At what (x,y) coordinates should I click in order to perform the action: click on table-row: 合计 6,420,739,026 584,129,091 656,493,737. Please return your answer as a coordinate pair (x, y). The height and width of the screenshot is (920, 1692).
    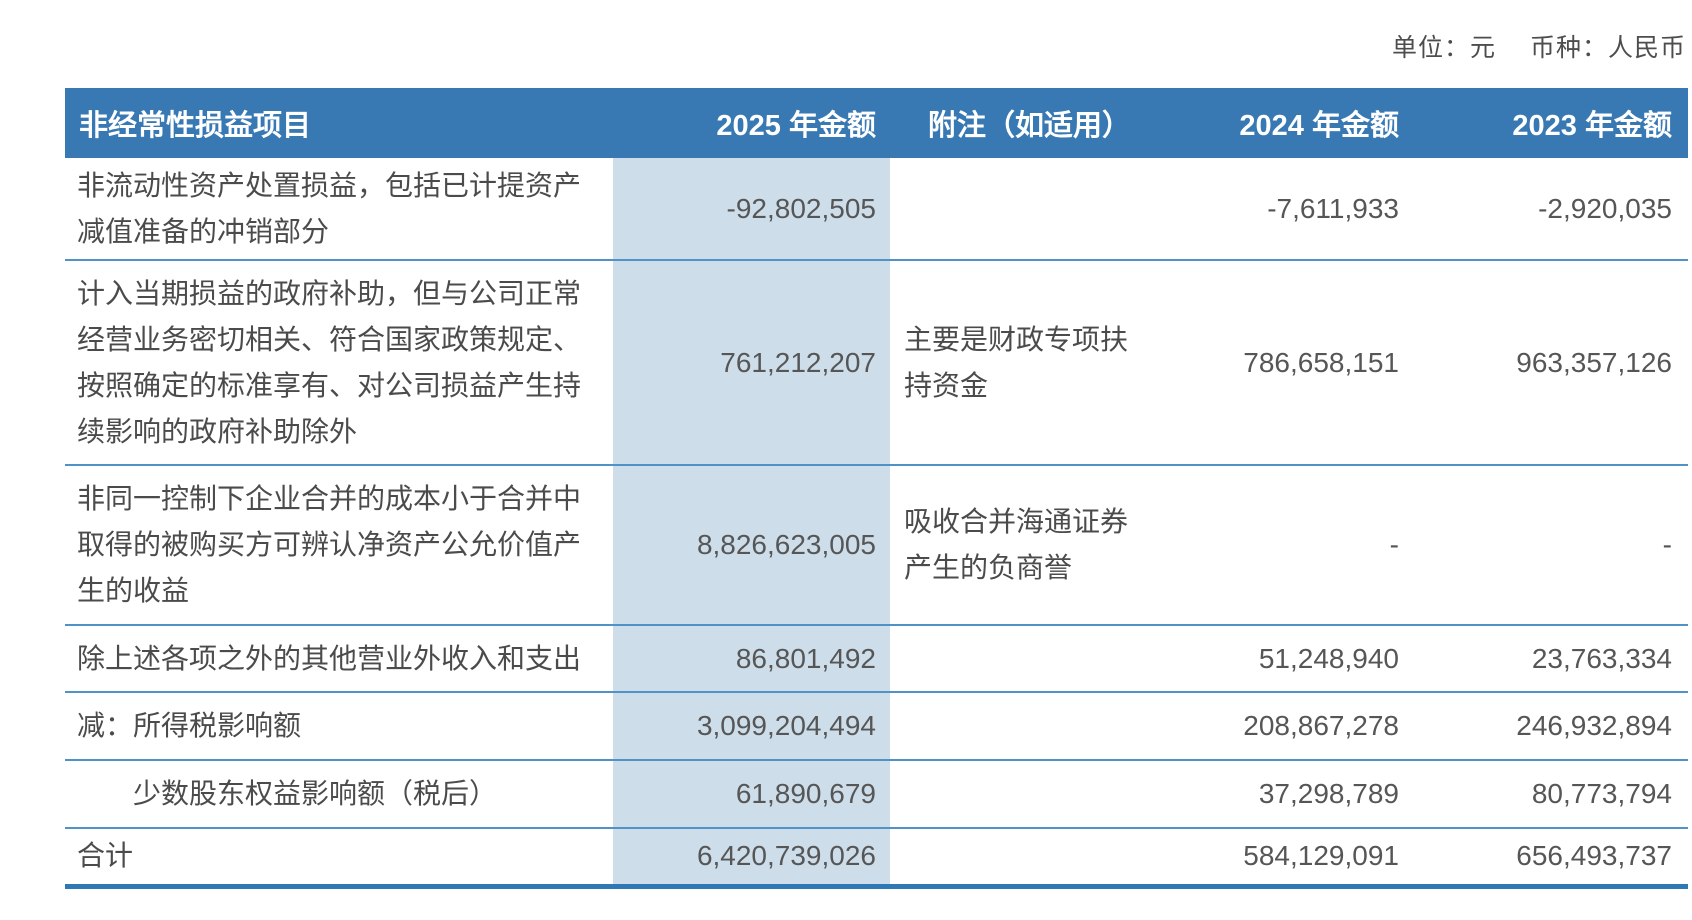
    Looking at the image, I should click on (876, 858).